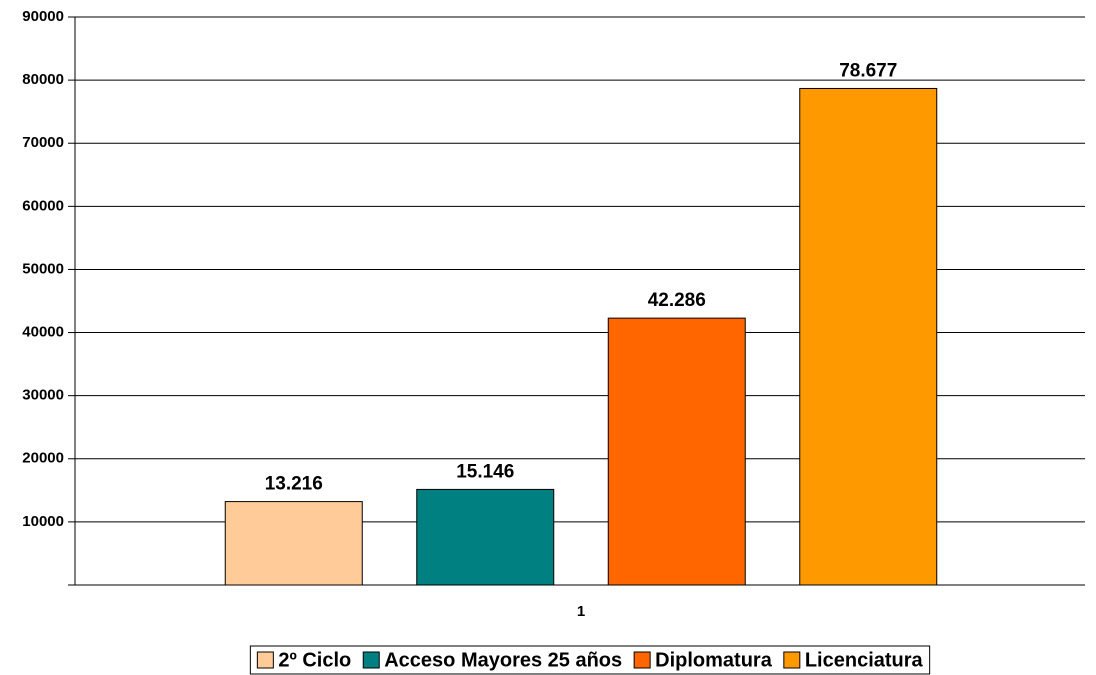 This screenshot has width=1096, height=675. I want to click on y-tick-label: 80000, so click(43, 79).